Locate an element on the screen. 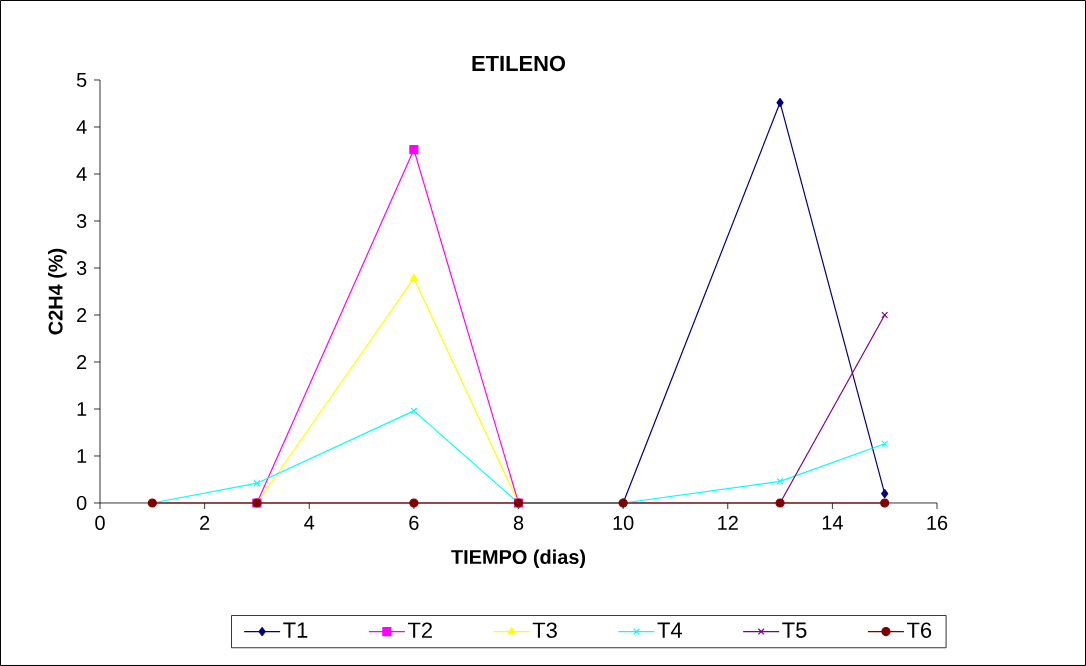 This screenshot has width=1086, height=666. legend-label: T2 is located at coordinates (419, 630).